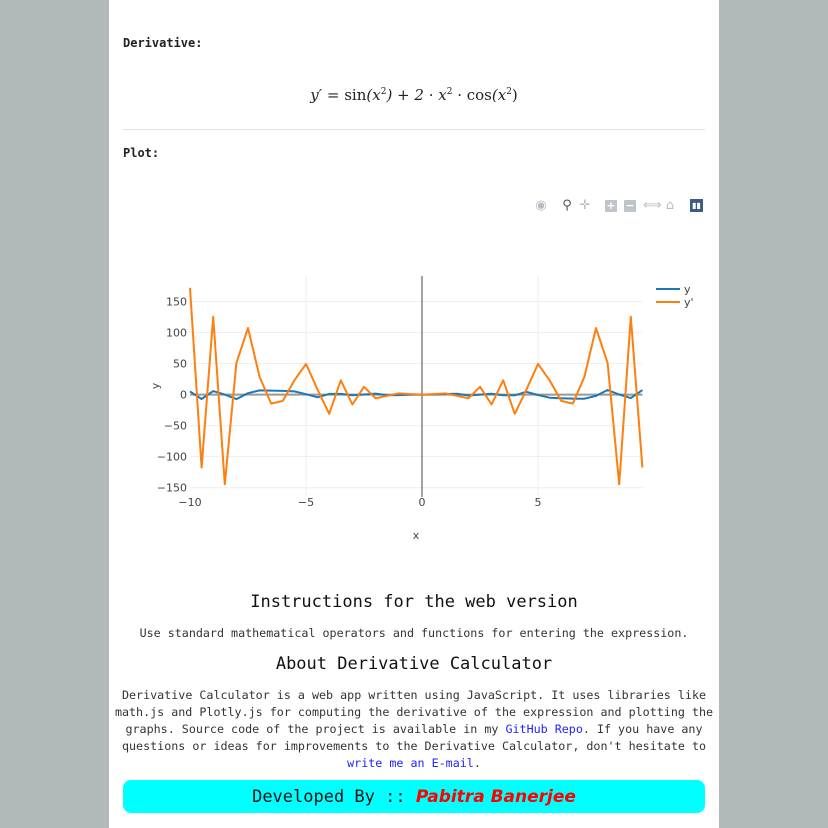 The width and height of the screenshot is (828, 828). Describe the element at coordinates (544, 729) in the screenshot. I see `github-repo-link: GitHub Repo` at that location.